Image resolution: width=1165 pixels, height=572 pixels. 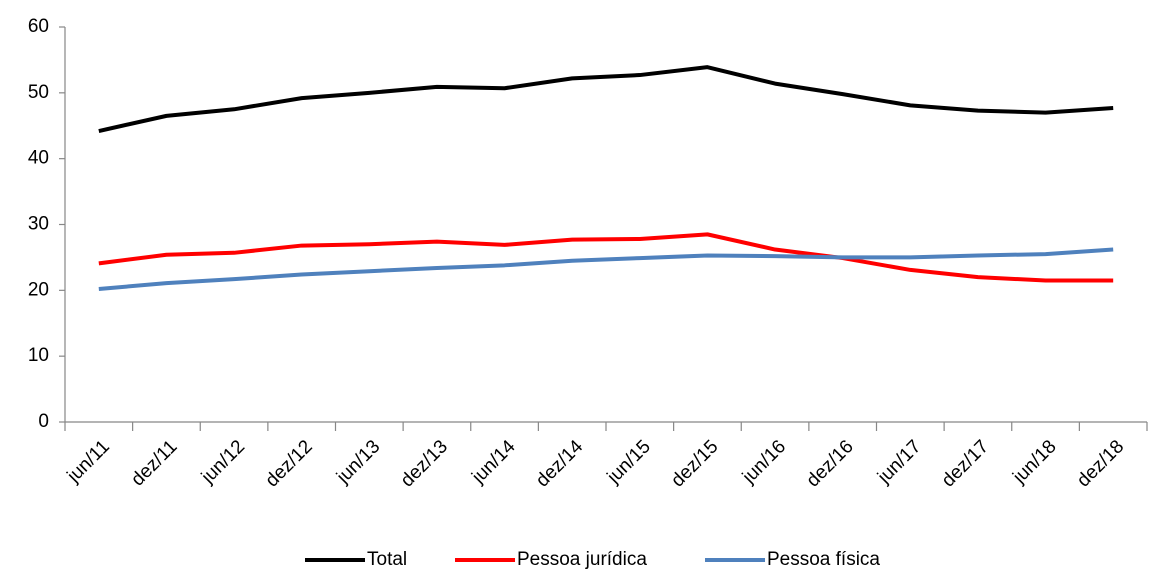 I want to click on x-tick-label: dez/12, so click(x=289, y=463).